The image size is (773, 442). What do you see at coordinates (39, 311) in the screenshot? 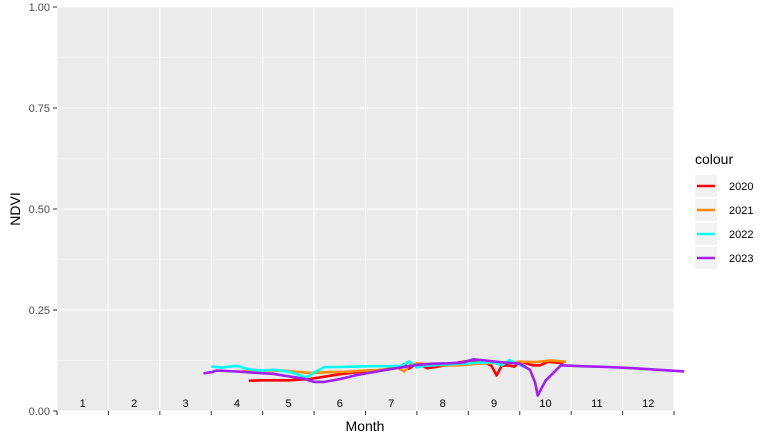
I see `y-tick-label: 0.25` at bounding box center [39, 311].